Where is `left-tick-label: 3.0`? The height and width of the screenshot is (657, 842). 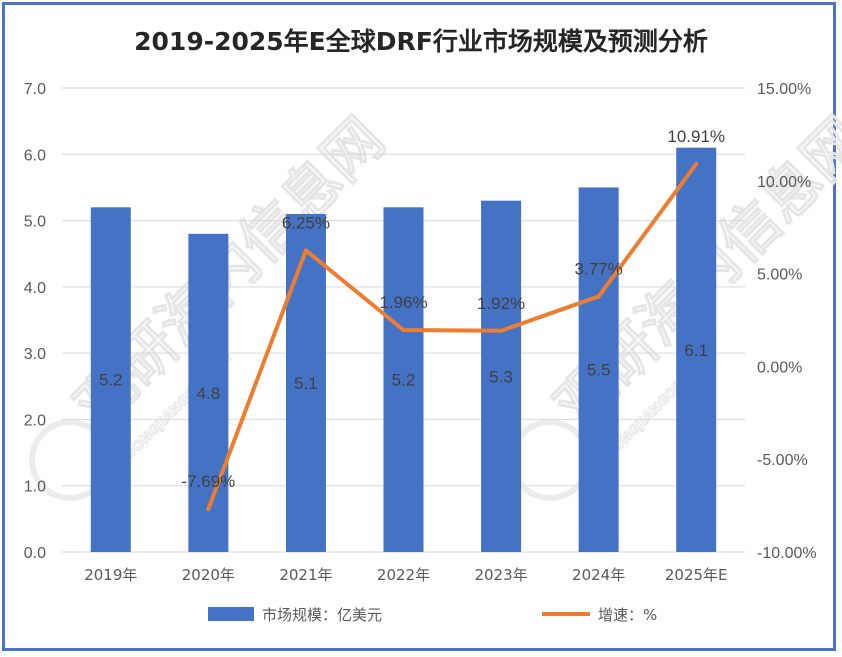
left-tick-label: 3.0 is located at coordinates (35, 354).